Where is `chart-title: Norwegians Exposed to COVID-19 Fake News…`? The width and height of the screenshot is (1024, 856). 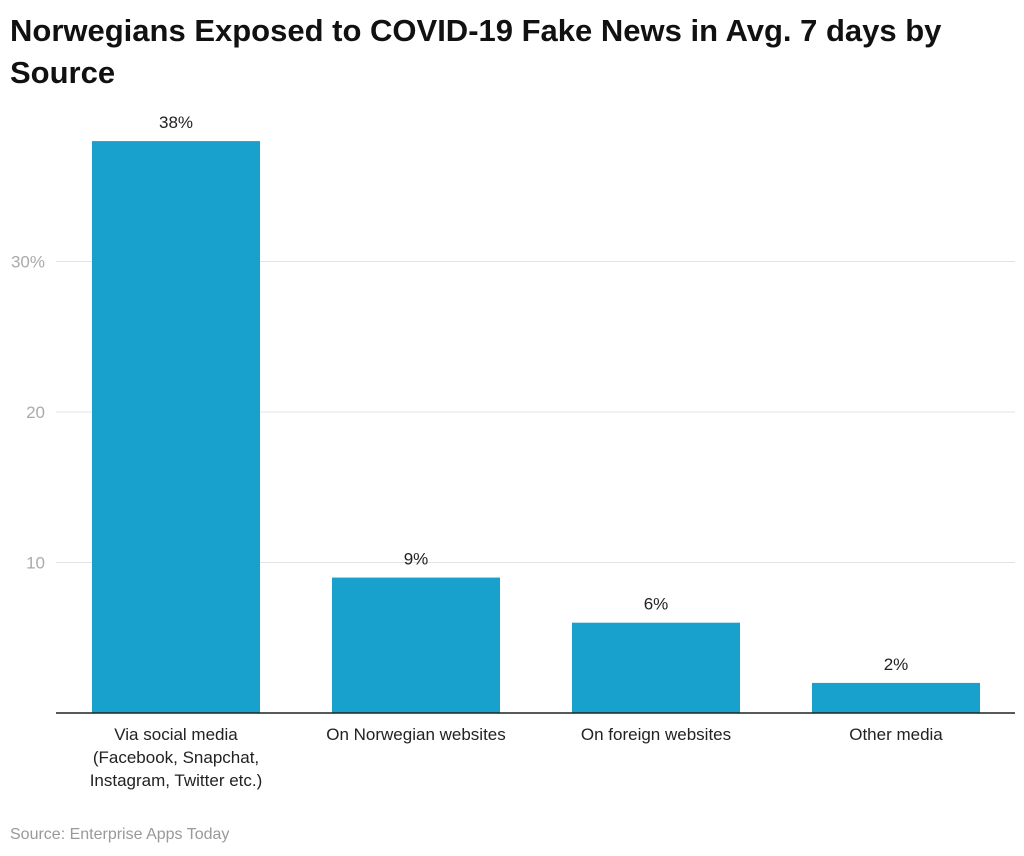 chart-title: Norwegians Exposed to COVID-19 Fake News… is located at coordinates (476, 51).